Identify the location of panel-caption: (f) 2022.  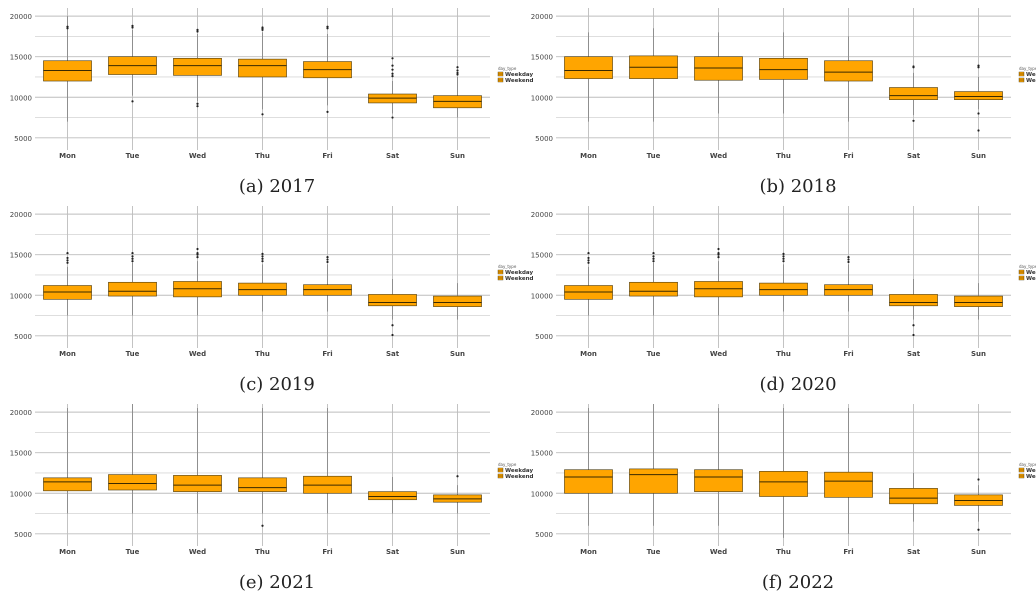
(798, 582).